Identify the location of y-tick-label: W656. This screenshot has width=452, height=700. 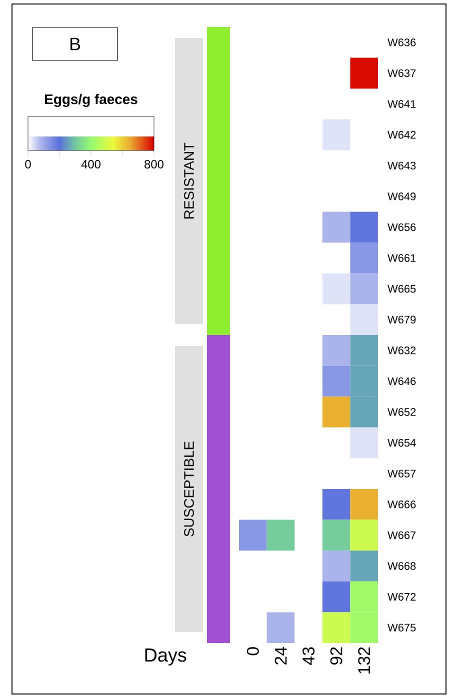
(402, 227).